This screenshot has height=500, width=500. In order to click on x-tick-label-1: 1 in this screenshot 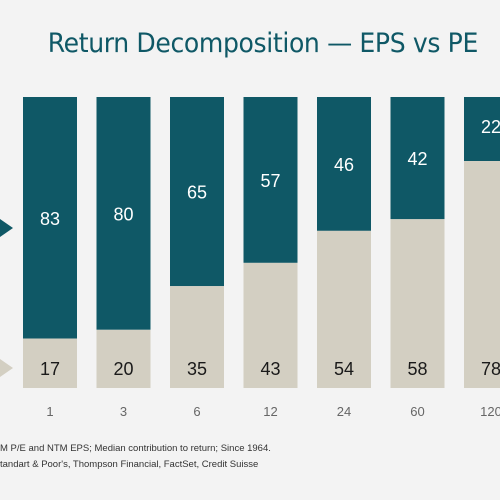, I will do `click(49, 411)`.